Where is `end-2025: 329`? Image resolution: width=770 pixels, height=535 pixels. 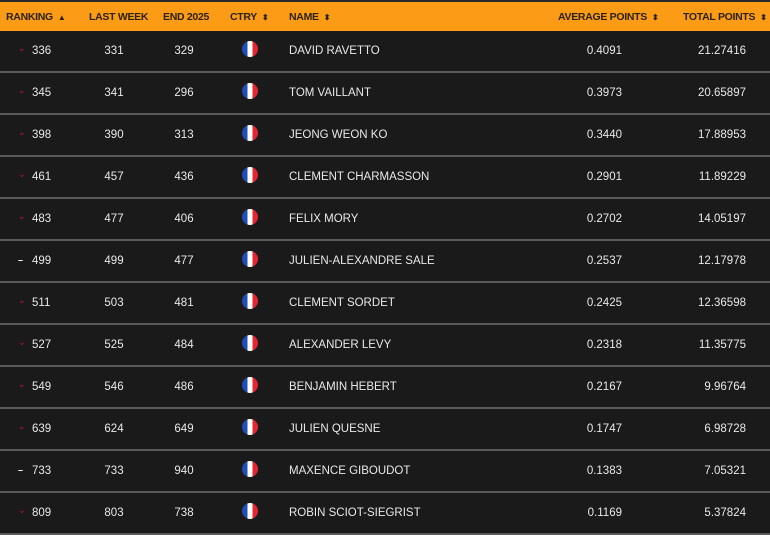 end-2025: 329 is located at coordinates (184, 51).